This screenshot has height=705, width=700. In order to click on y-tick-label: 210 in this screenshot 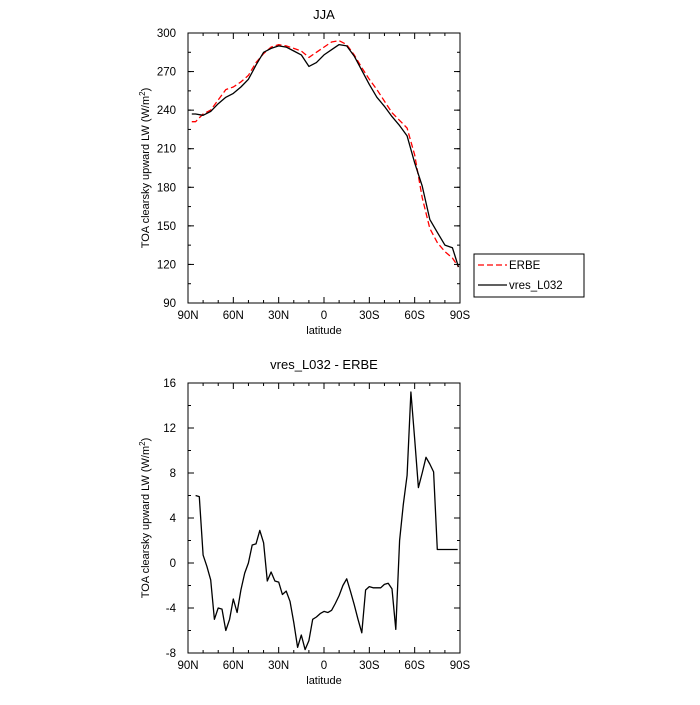, I will do `click(166, 150)`.